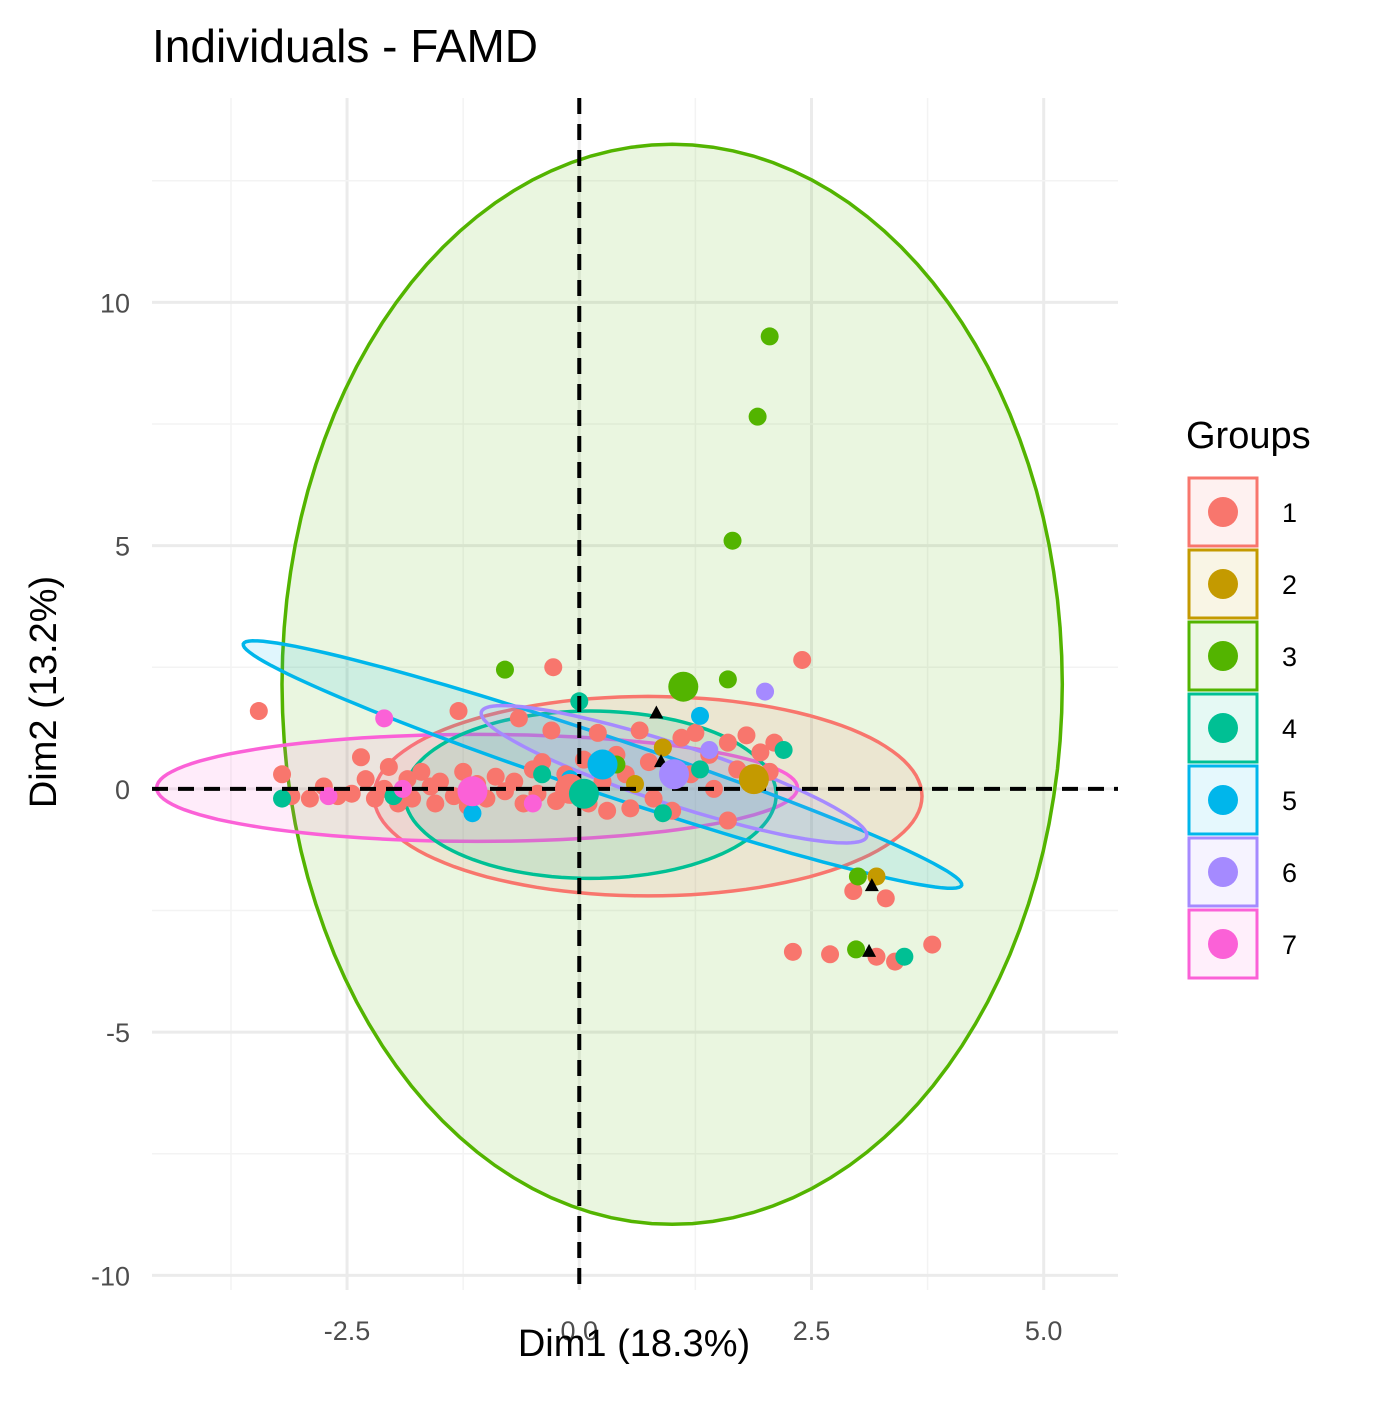 This screenshot has height=1425, width=1383. I want to click on legend: Groups 1 2 3 4 5 6 7, so click(1248, 697).